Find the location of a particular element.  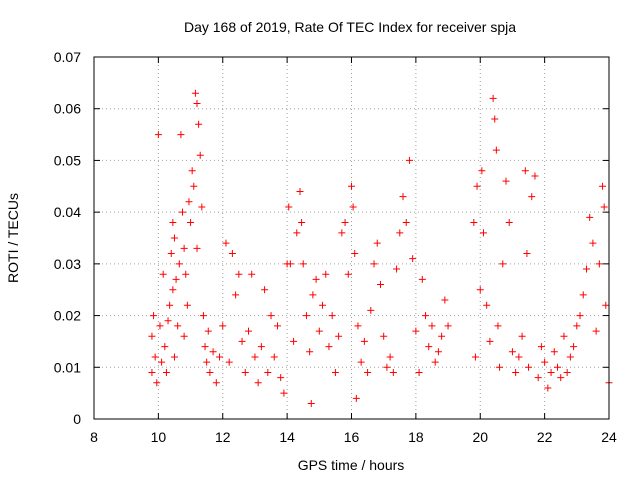

y-axis-label: ROTI / TECUs is located at coordinates (13, 238).